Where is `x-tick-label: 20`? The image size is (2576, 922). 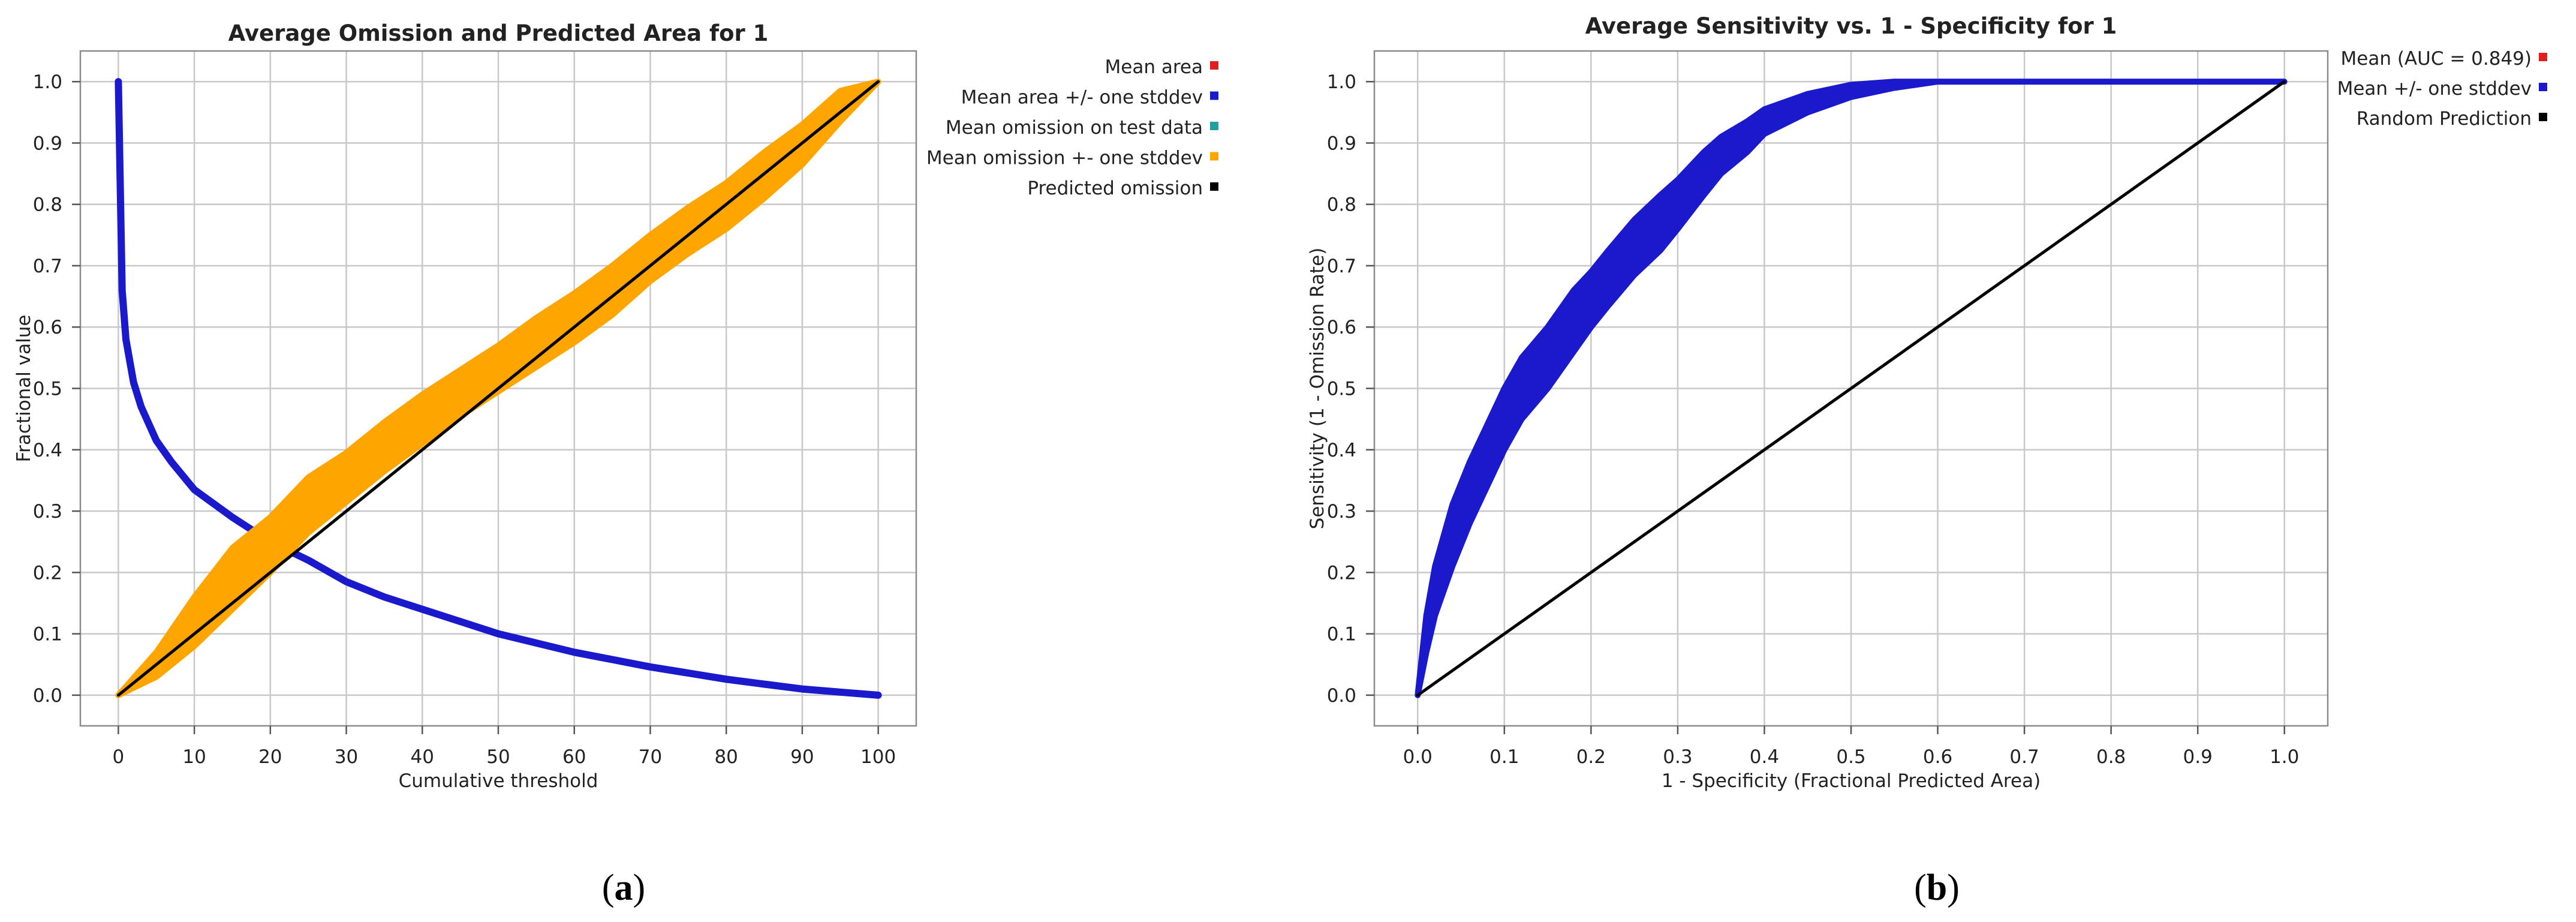 x-tick-label: 20 is located at coordinates (270, 757).